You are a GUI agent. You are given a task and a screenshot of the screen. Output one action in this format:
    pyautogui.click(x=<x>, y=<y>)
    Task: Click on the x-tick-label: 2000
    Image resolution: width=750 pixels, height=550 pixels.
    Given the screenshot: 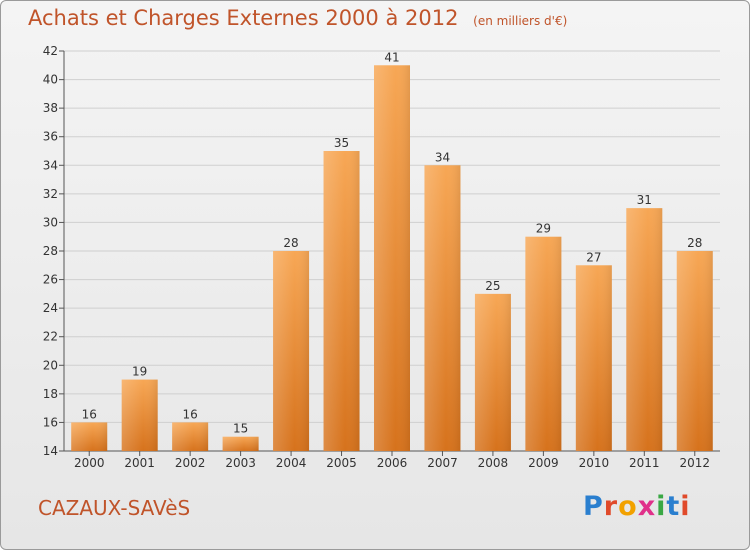 What is the action you would take?
    pyautogui.click(x=89, y=463)
    